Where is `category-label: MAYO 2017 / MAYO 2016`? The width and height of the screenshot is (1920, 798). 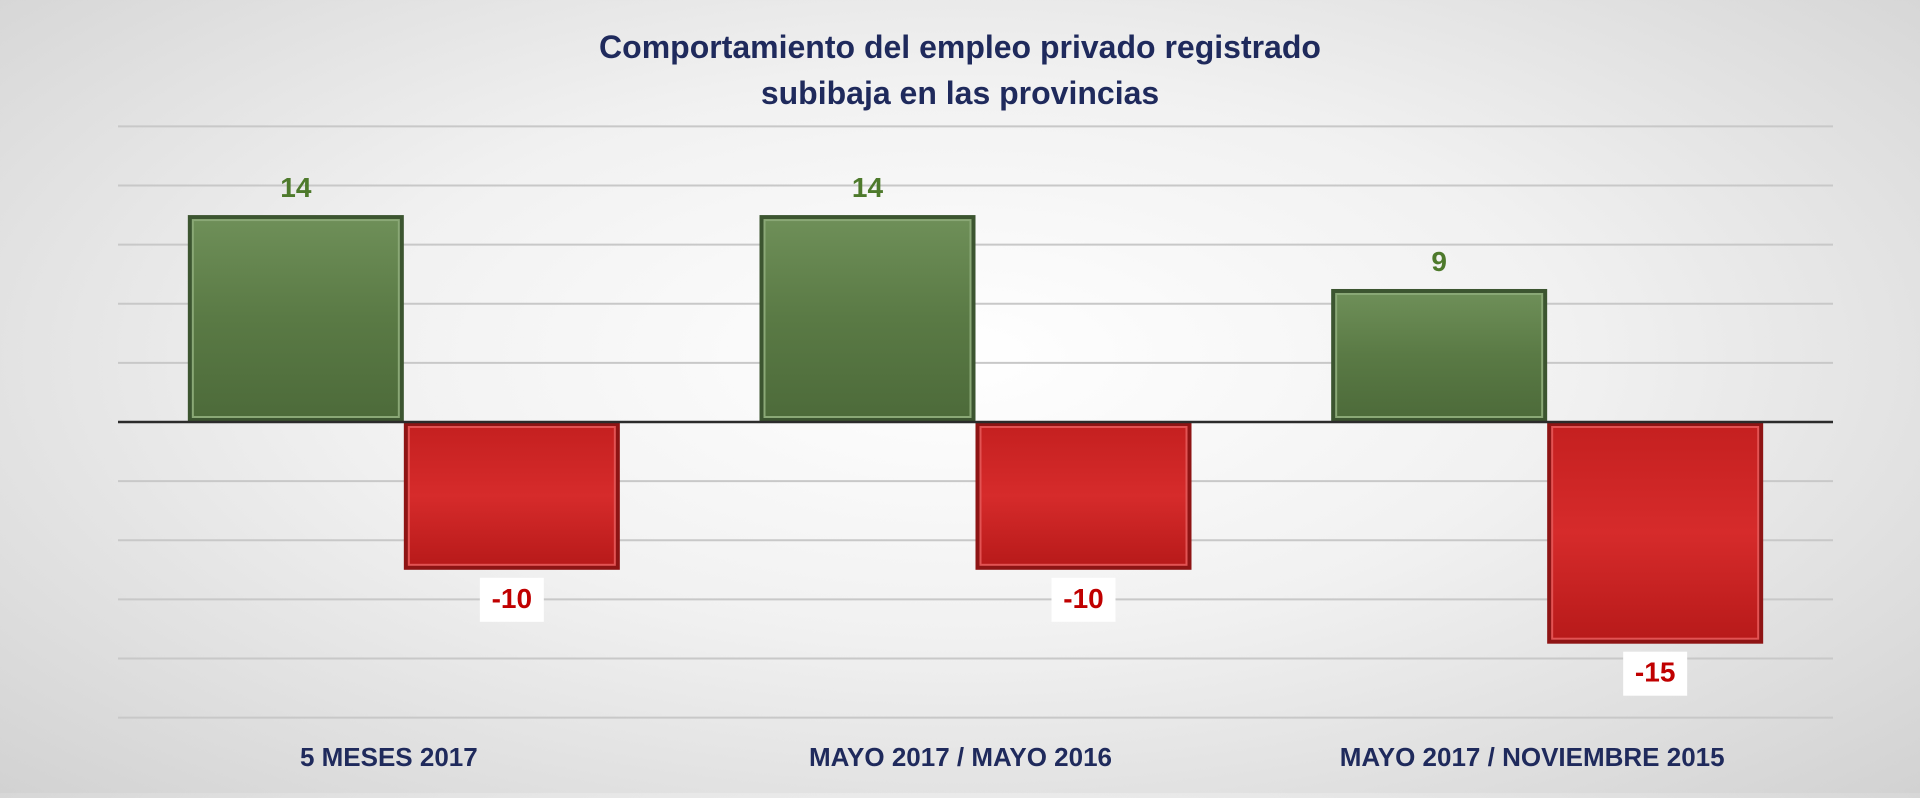 category-label: MAYO 2017 / MAYO 2016 is located at coordinates (960, 757).